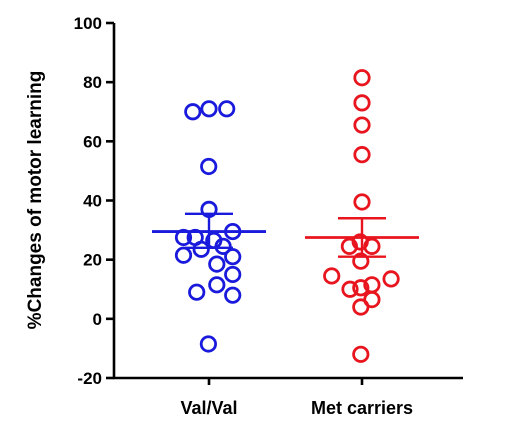 Image resolution: width=506 pixels, height=430 pixels. What do you see at coordinates (296, 398) in the screenshot?
I see `x-category-labels: Val/Val Met carriers` at bounding box center [296, 398].